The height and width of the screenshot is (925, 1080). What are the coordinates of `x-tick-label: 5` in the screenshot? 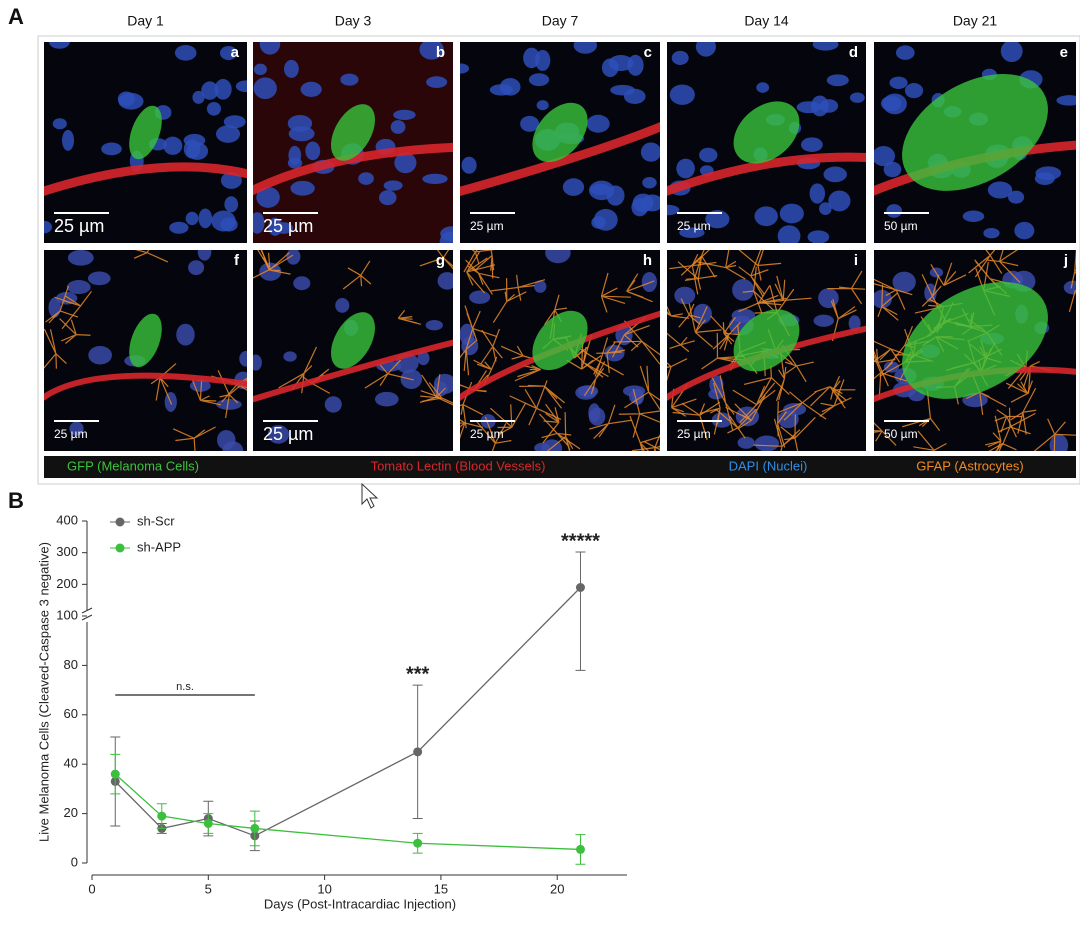 It's located at (208, 888).